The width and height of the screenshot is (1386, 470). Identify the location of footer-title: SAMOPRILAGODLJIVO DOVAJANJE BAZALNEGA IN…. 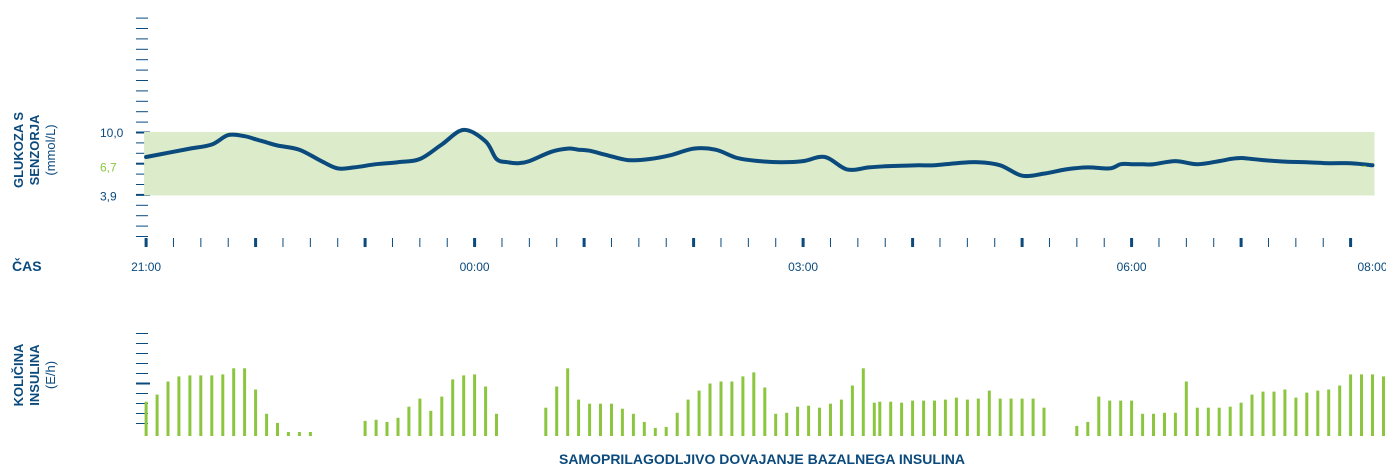
(762, 459).